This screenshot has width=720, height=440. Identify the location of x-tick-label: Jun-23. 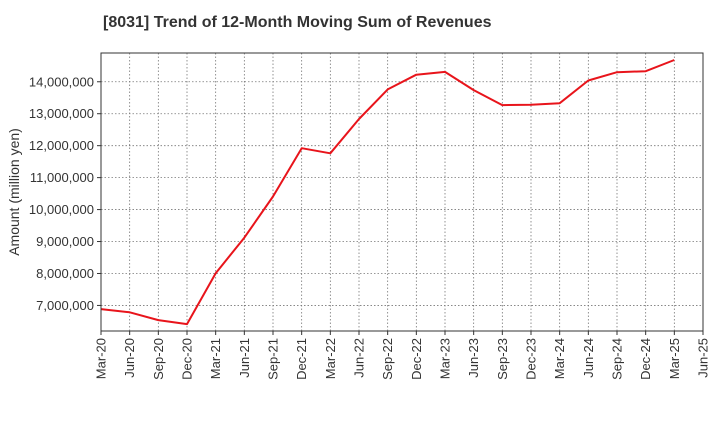
(473, 358).